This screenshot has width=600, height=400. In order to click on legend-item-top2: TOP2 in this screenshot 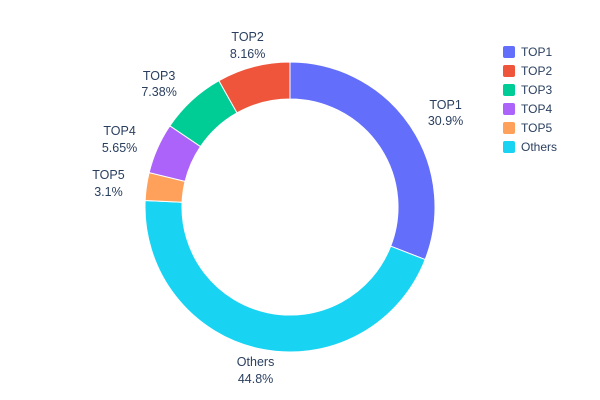, I will do `click(530, 70)`.